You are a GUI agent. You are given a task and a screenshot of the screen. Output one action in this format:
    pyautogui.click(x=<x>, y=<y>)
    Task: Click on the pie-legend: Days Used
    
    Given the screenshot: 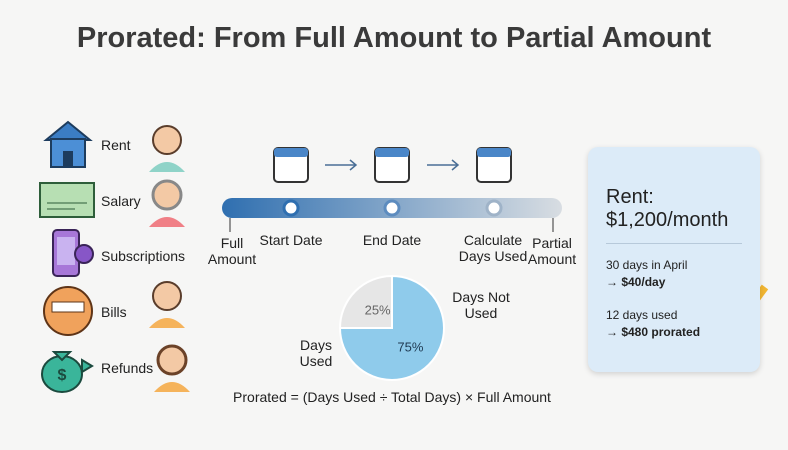 What is the action you would take?
    pyautogui.click(x=316, y=353)
    